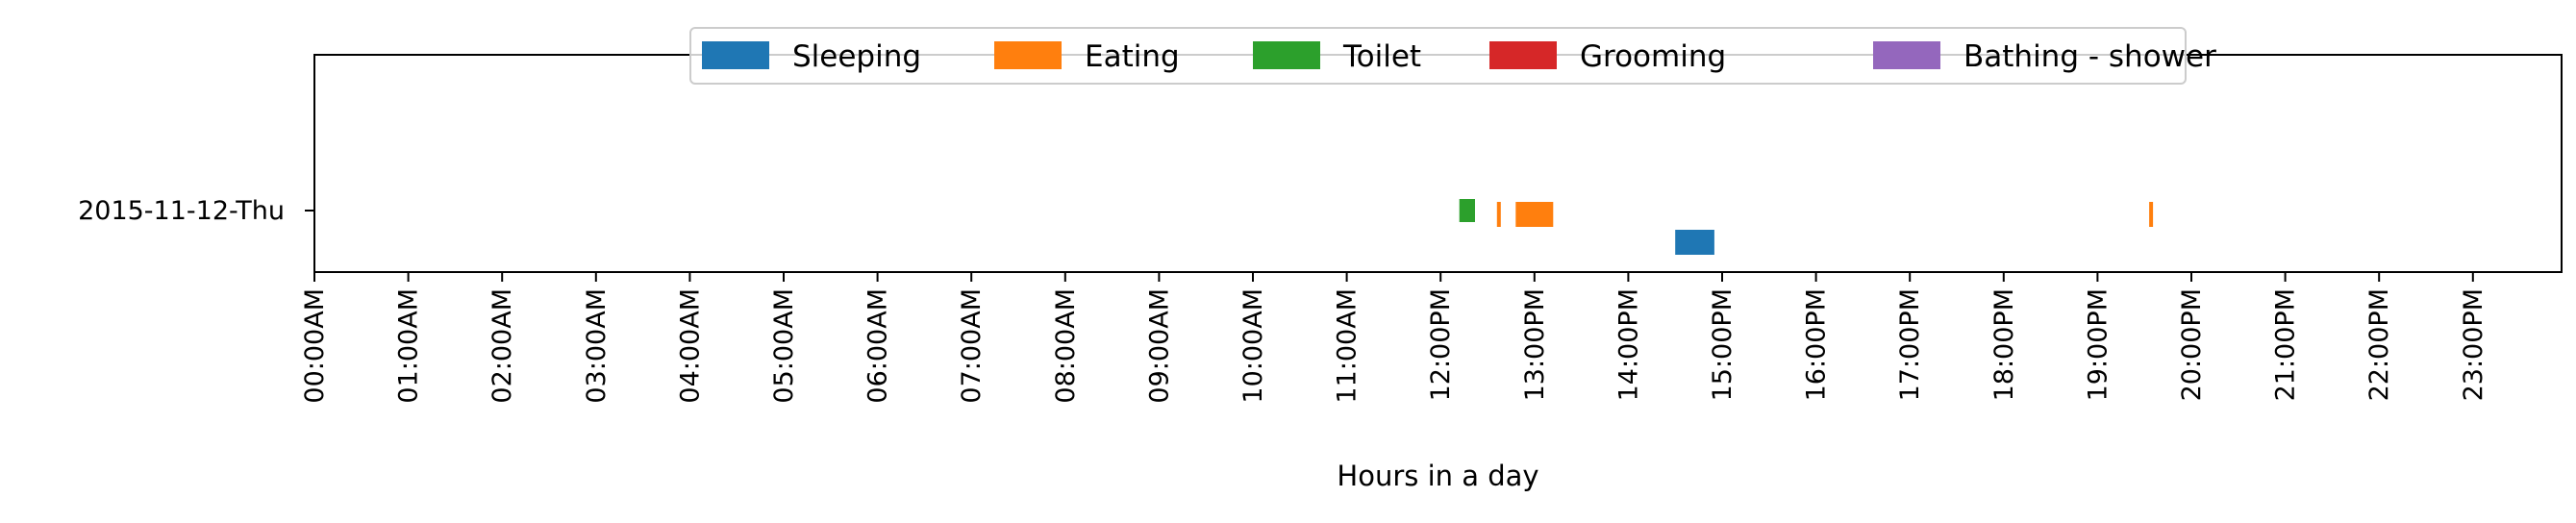 The height and width of the screenshot is (523, 2576). Describe the element at coordinates (1348, 346) in the screenshot. I see `x-tick-label: 11:00AM` at that location.